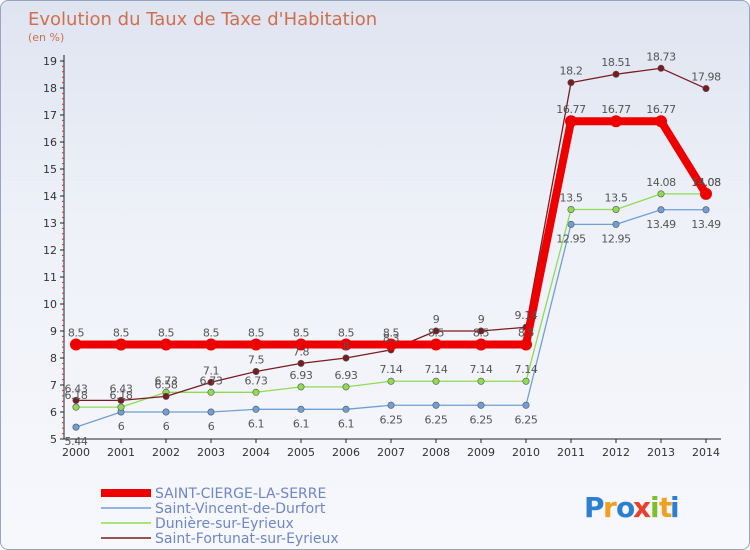 This screenshot has height=550, width=750. Describe the element at coordinates (632, 507) in the screenshot. I see `proxiti-logo: Pr oxi ti` at that location.